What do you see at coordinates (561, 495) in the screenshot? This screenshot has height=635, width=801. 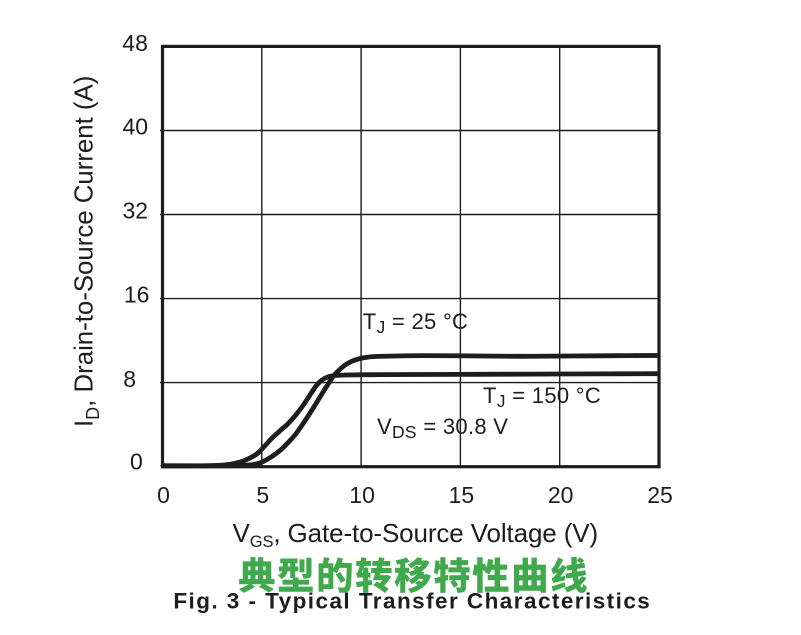 I see `svg-text: 20` at bounding box center [561, 495].